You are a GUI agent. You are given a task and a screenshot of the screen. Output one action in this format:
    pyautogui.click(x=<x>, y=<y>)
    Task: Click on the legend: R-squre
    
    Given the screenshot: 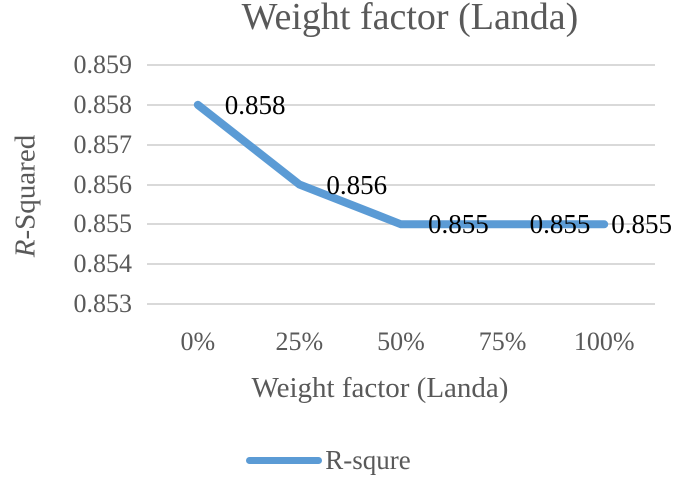 What is the action you would take?
    pyautogui.click(x=342, y=460)
    